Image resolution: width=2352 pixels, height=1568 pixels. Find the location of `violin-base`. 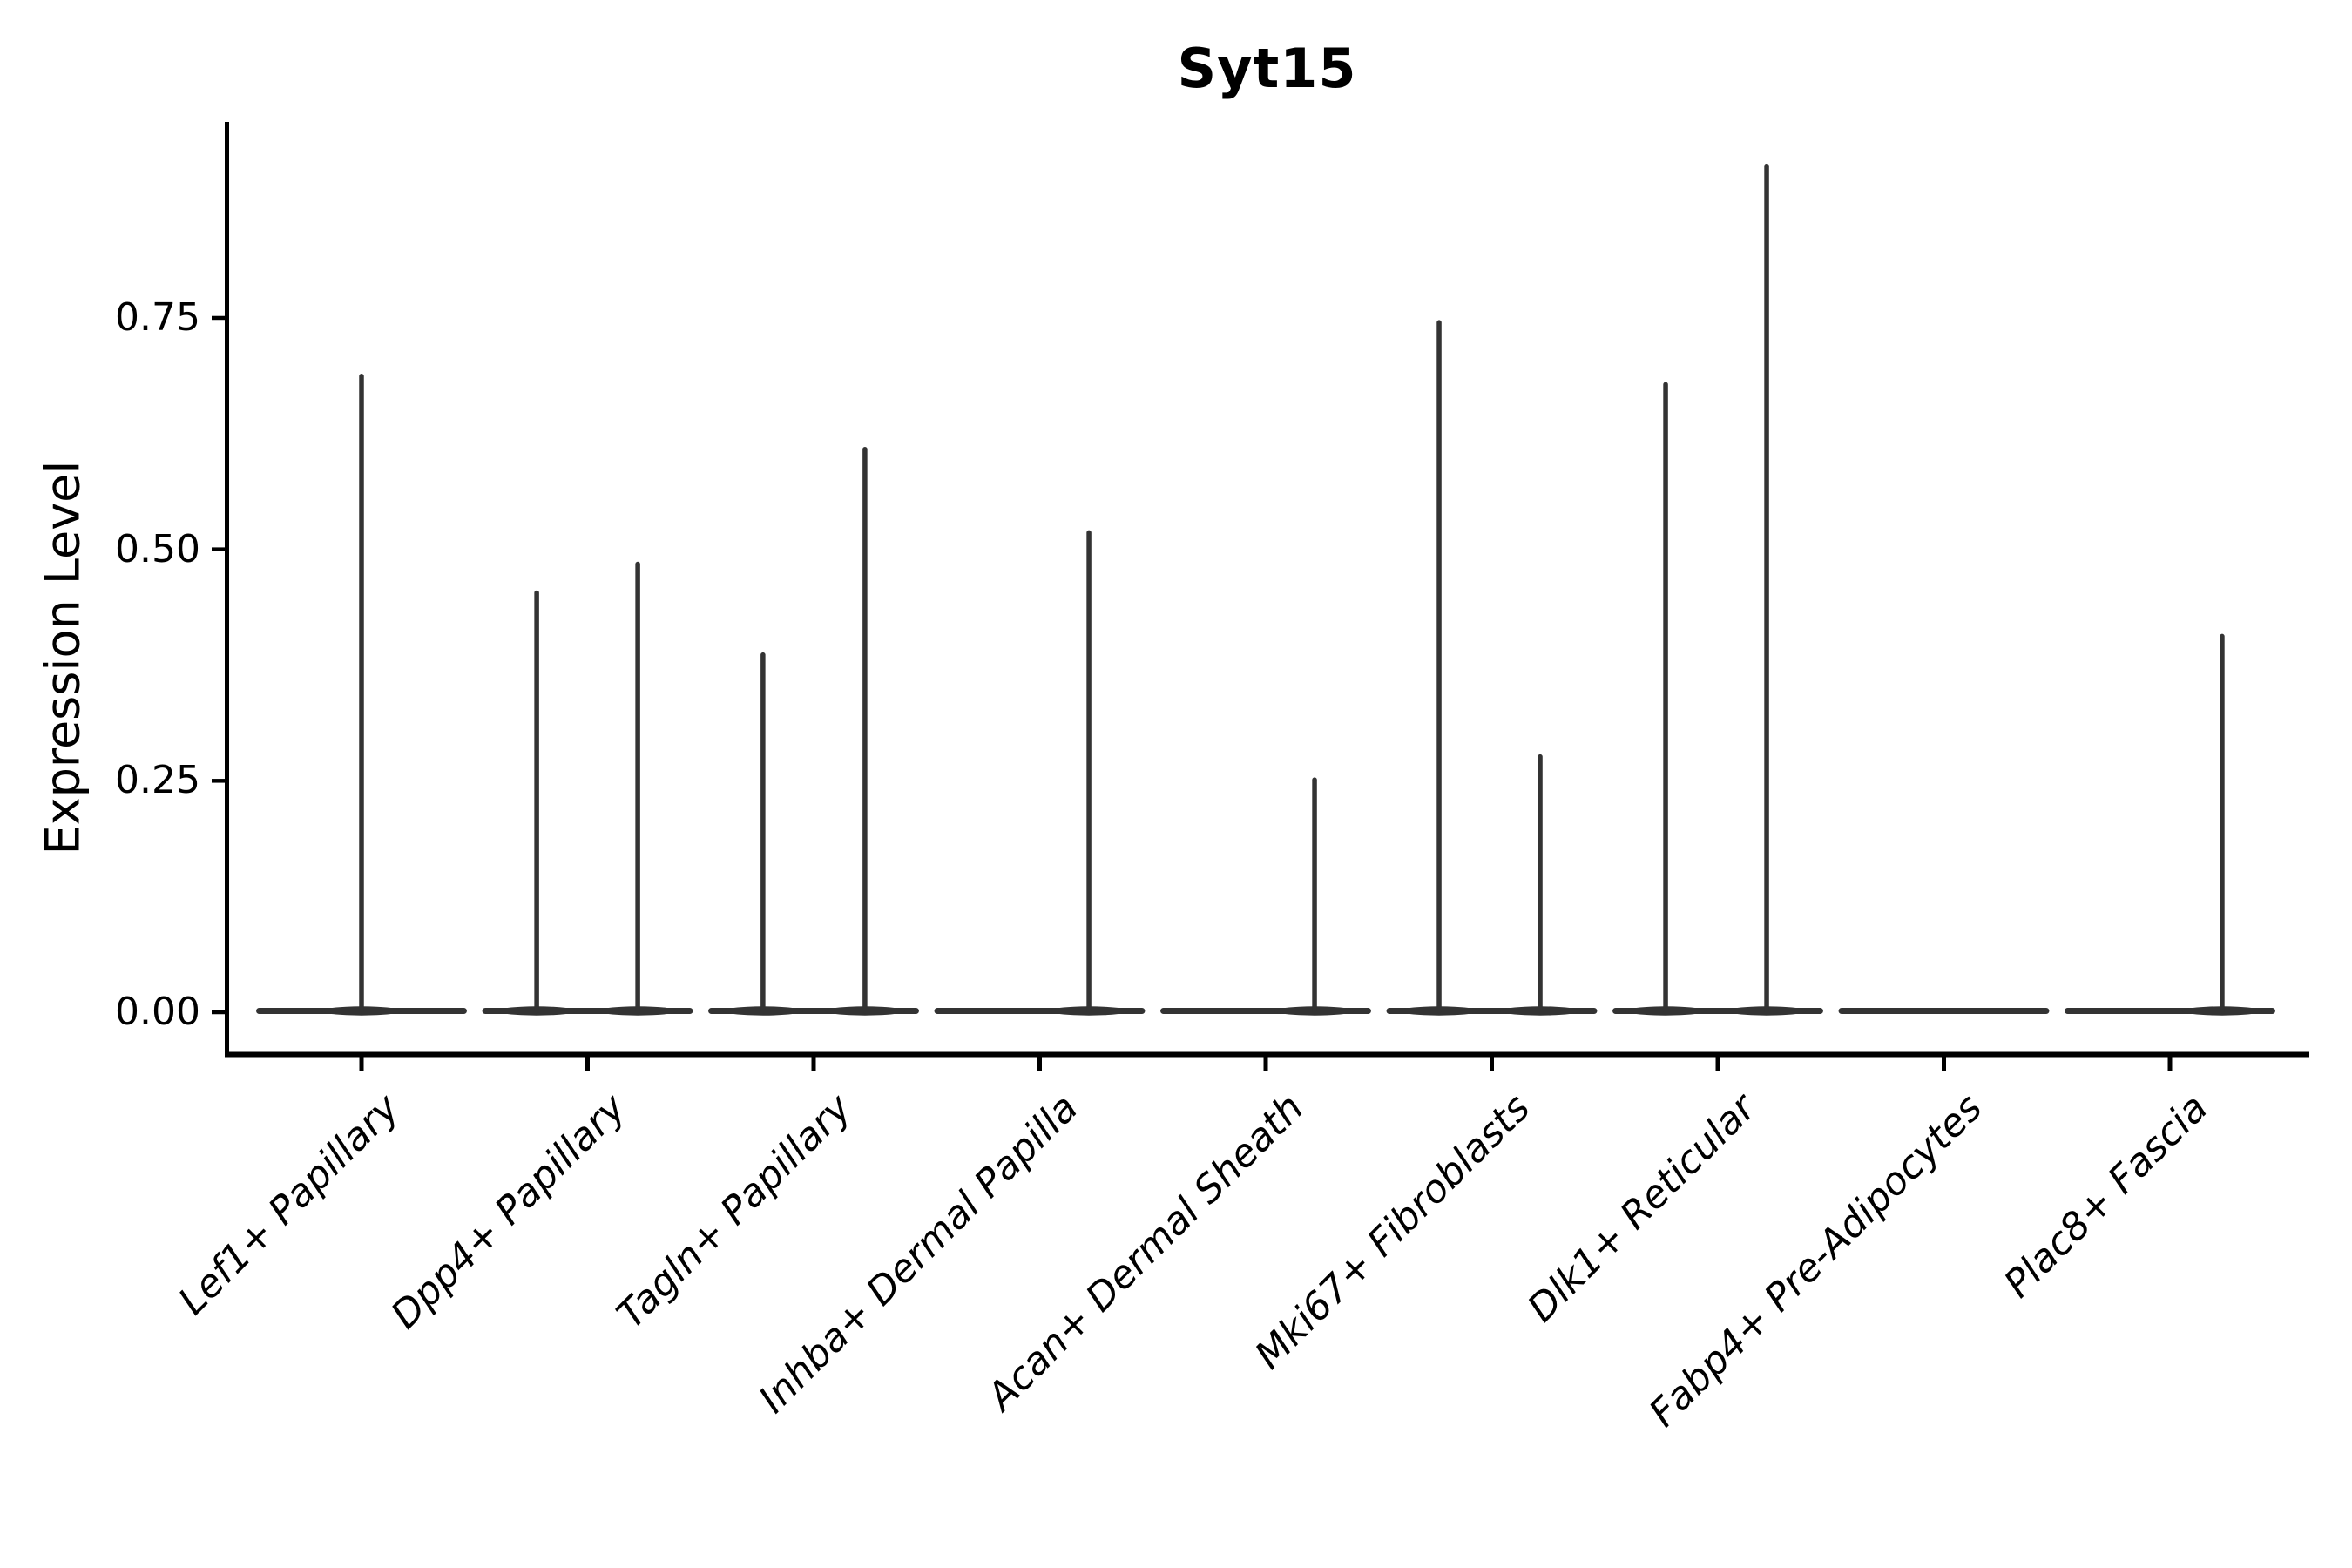

violin-base is located at coordinates (1944, 1011).